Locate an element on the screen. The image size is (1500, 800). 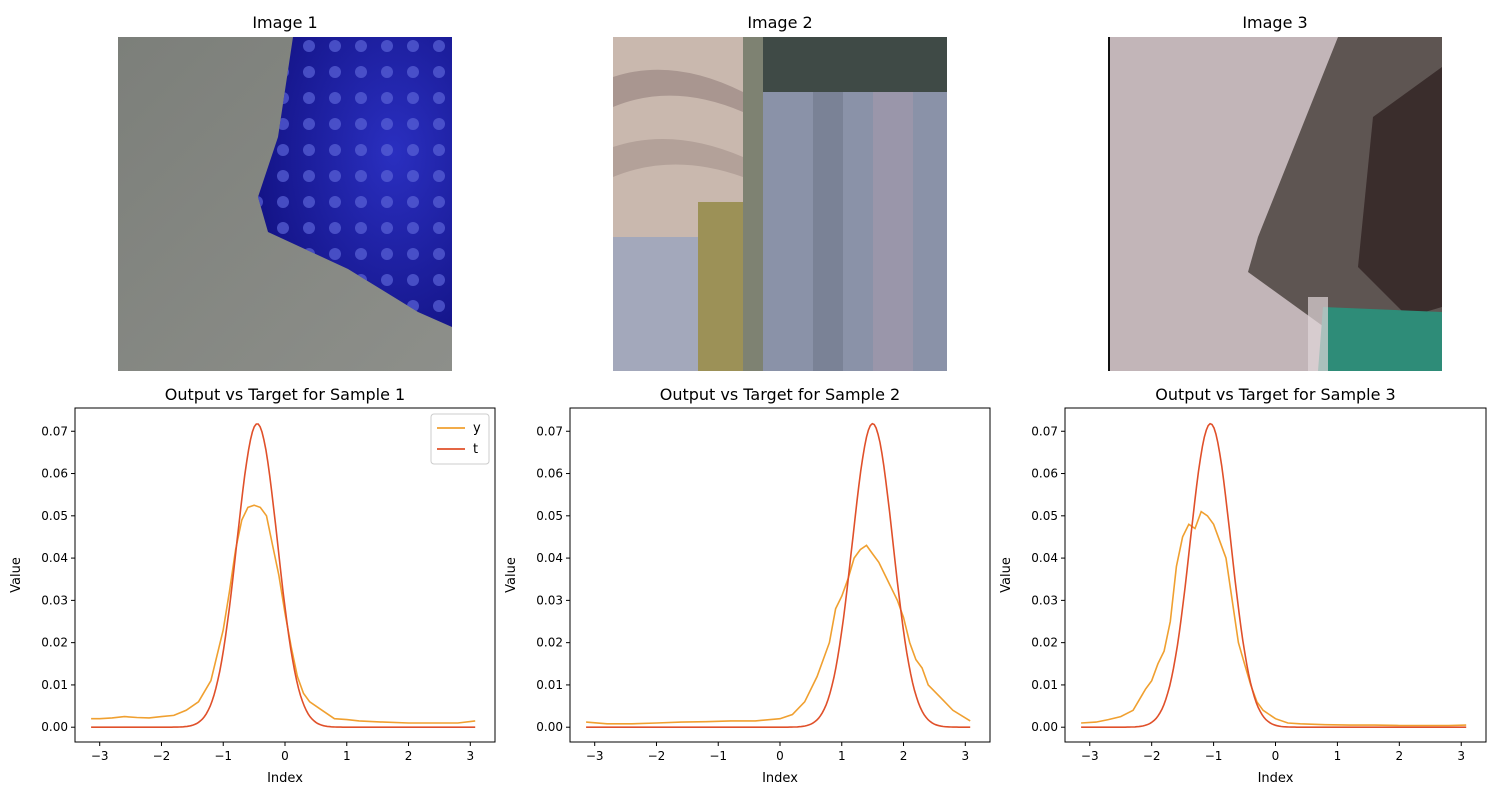
legend-box is located at coordinates (460, 439).